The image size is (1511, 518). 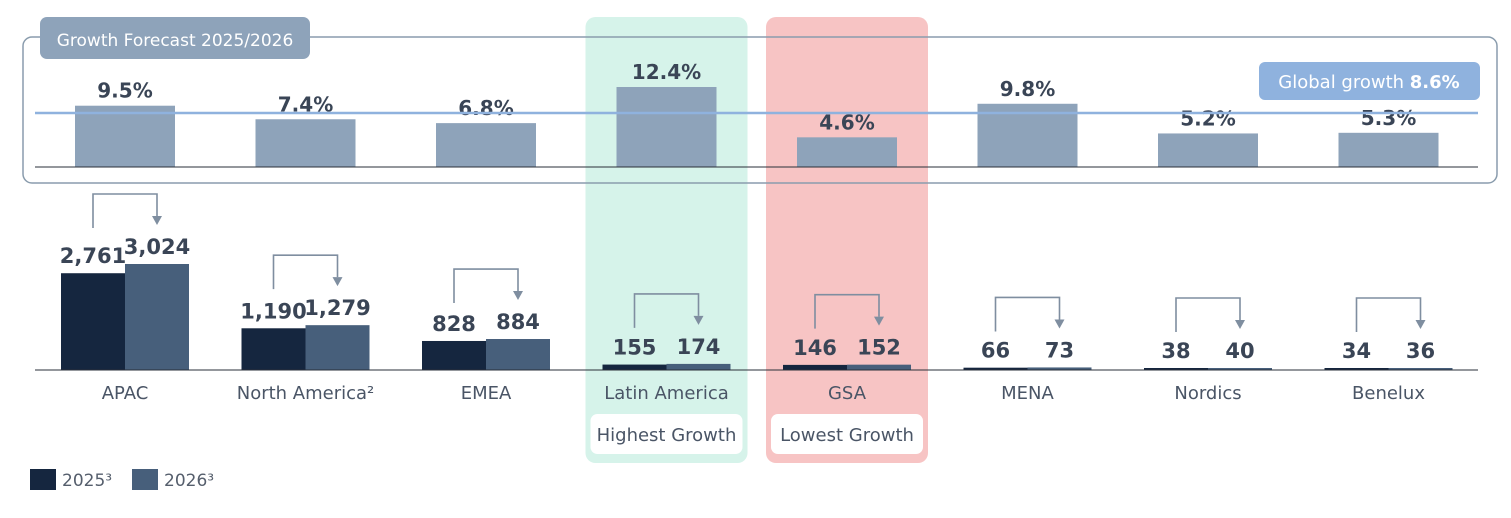 I want to click on legend-label: 2026³, so click(x=189, y=481).